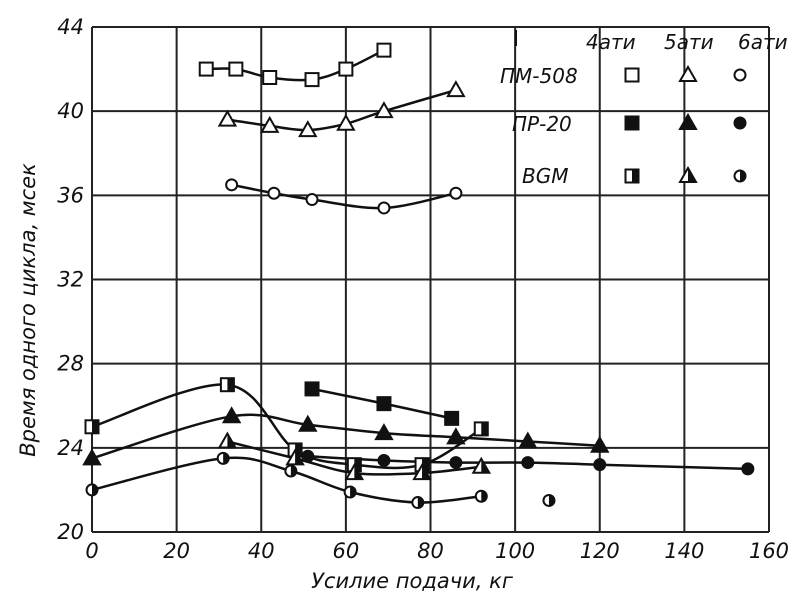  Describe the element at coordinates (70, 195) in the screenshot. I see `y-tick-label: 36` at that location.